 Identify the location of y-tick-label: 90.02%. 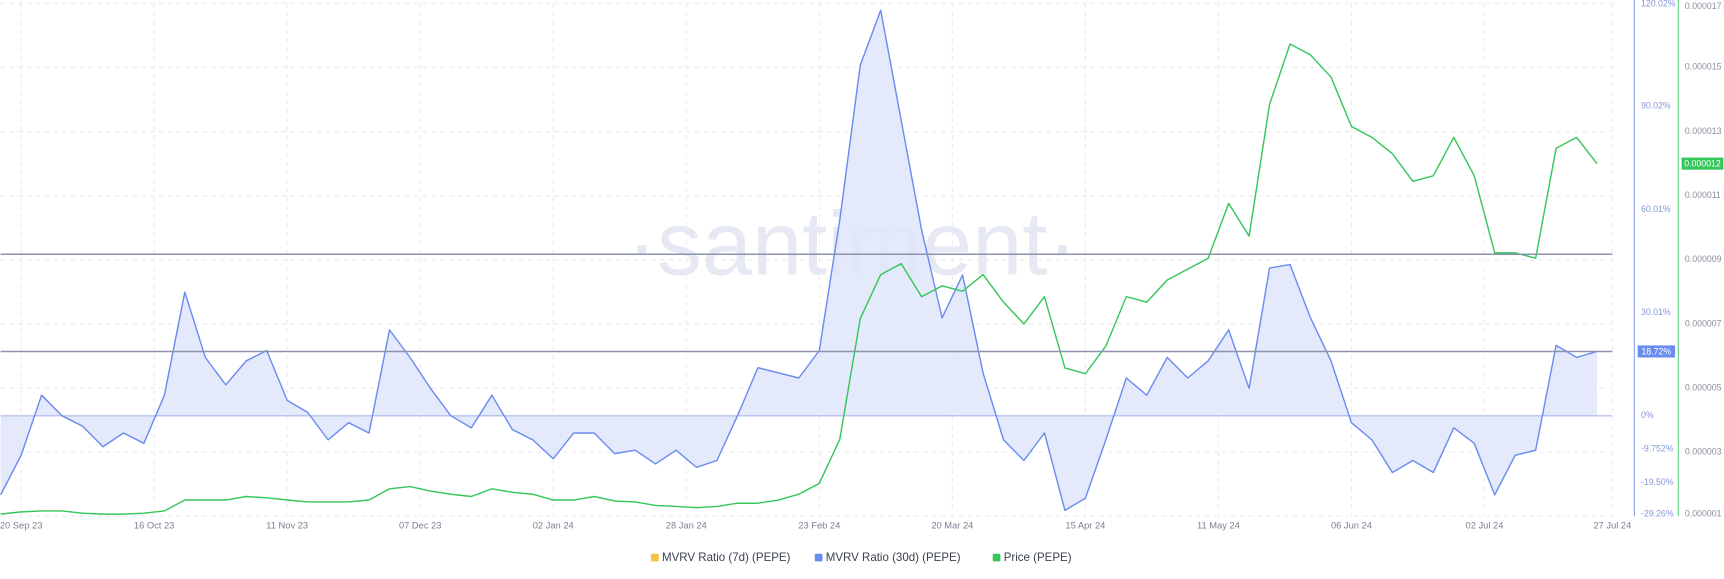
(1656, 106).